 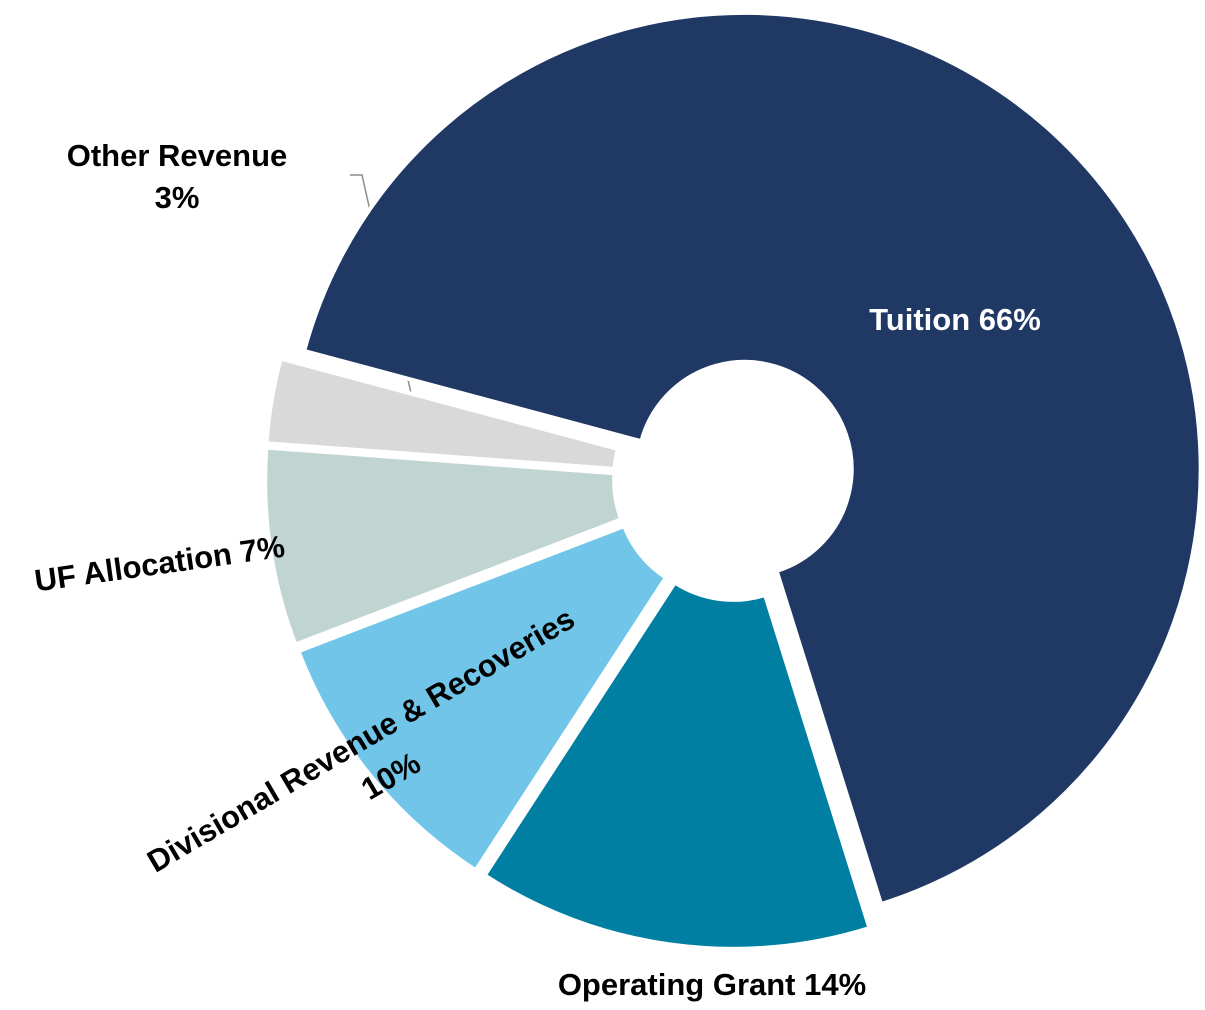 What do you see at coordinates (835, 984) in the screenshot?
I see `value-label: 14%` at bounding box center [835, 984].